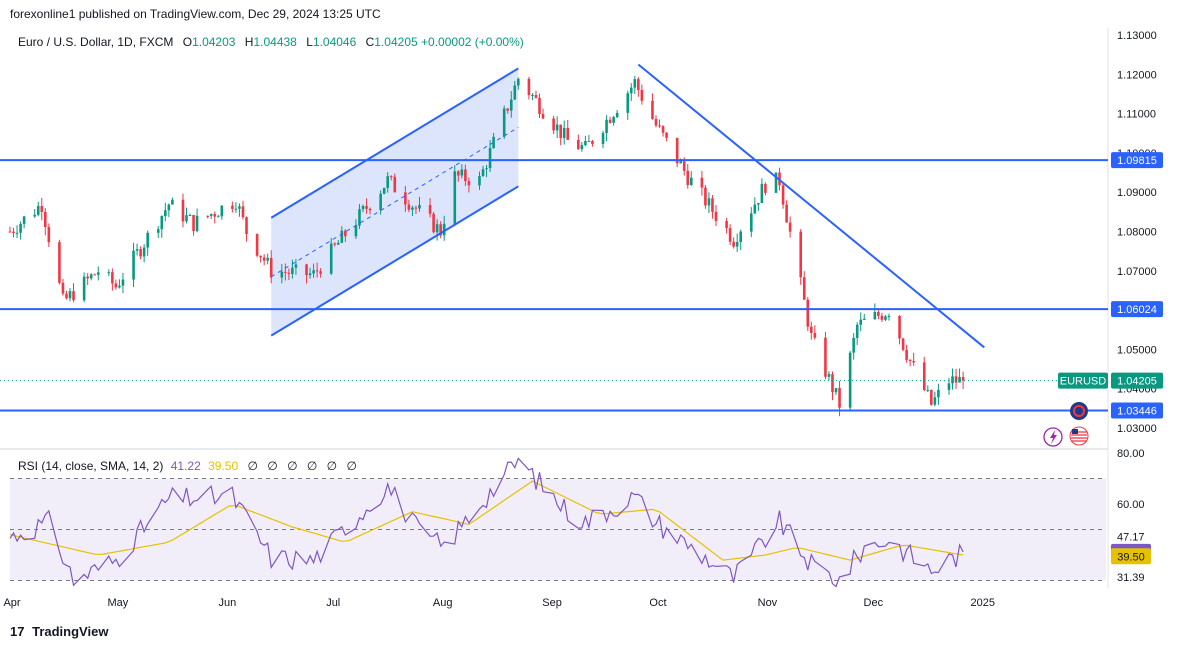 Image resolution: width=1177 pixels, height=650 pixels. I want to click on time-tick-label: Aug, so click(443, 603).